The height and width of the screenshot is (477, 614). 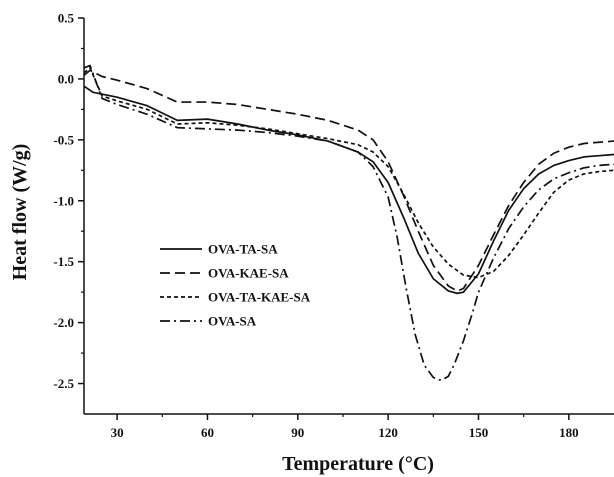 I want to click on legend-label: OVA-TA-SA, so click(x=243, y=249).